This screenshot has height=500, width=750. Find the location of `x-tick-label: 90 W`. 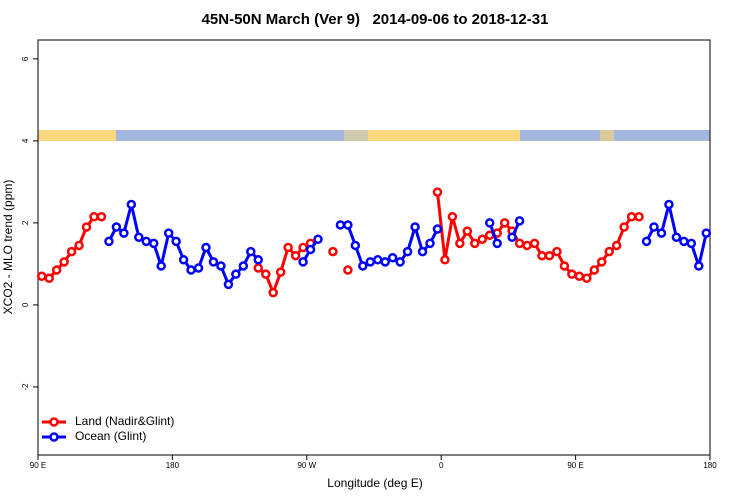

x-tick-label: 90 W is located at coordinates (306, 465).